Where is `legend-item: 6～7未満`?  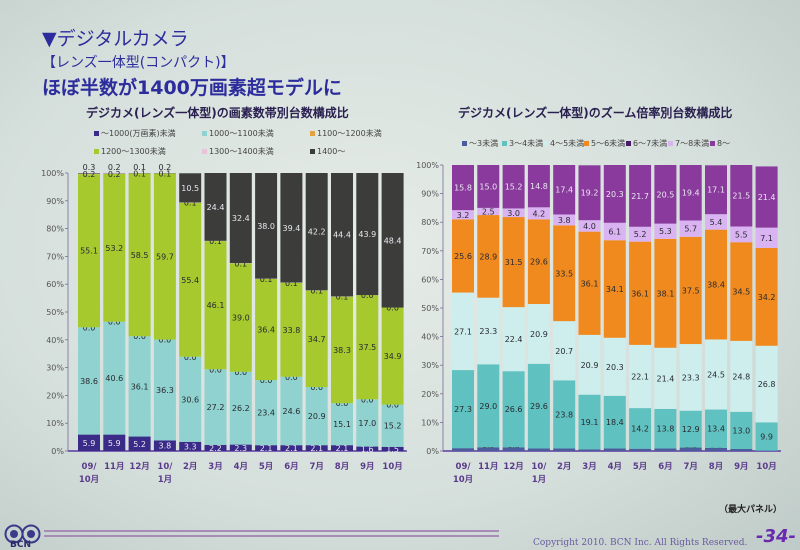 legend-item: 6～7未満 is located at coordinates (646, 143).